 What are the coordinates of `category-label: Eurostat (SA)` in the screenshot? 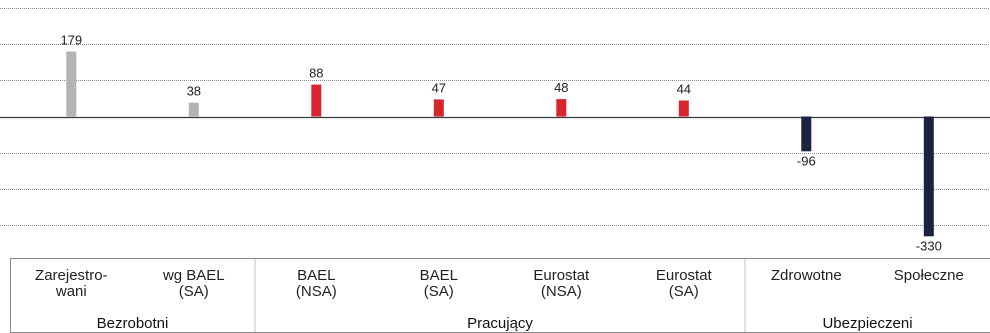 It's located at (684, 283).